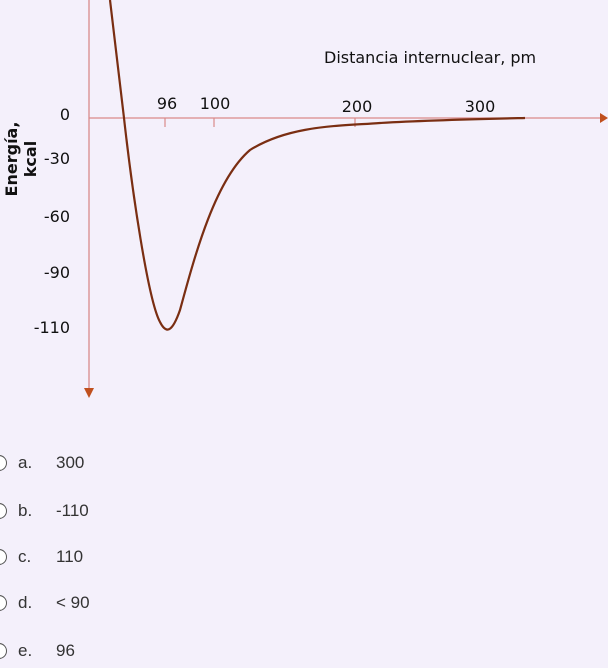 This screenshot has width=608, height=668. What do you see at coordinates (37, 651) in the screenshot?
I see `option-e: e. 96` at bounding box center [37, 651].